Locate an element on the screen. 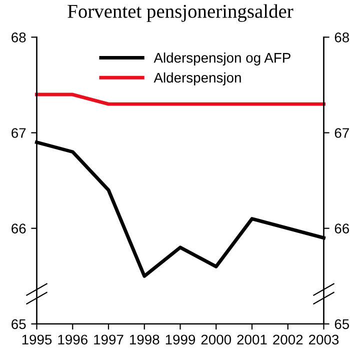 This screenshot has width=350, height=354. x-tick-label: 1999 is located at coordinates (181, 339).